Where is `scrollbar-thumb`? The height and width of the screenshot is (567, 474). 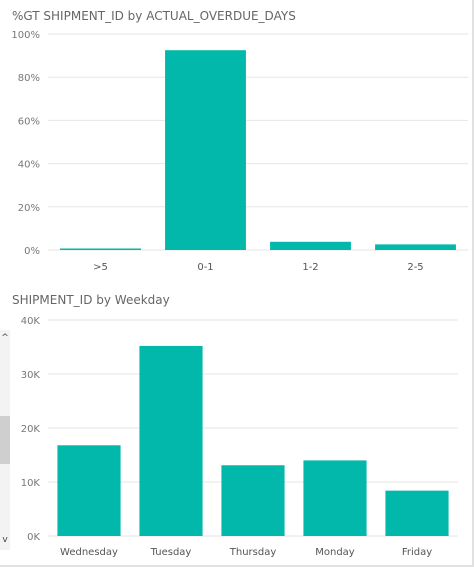
scrollbar-thumb is located at coordinates (5, 440).